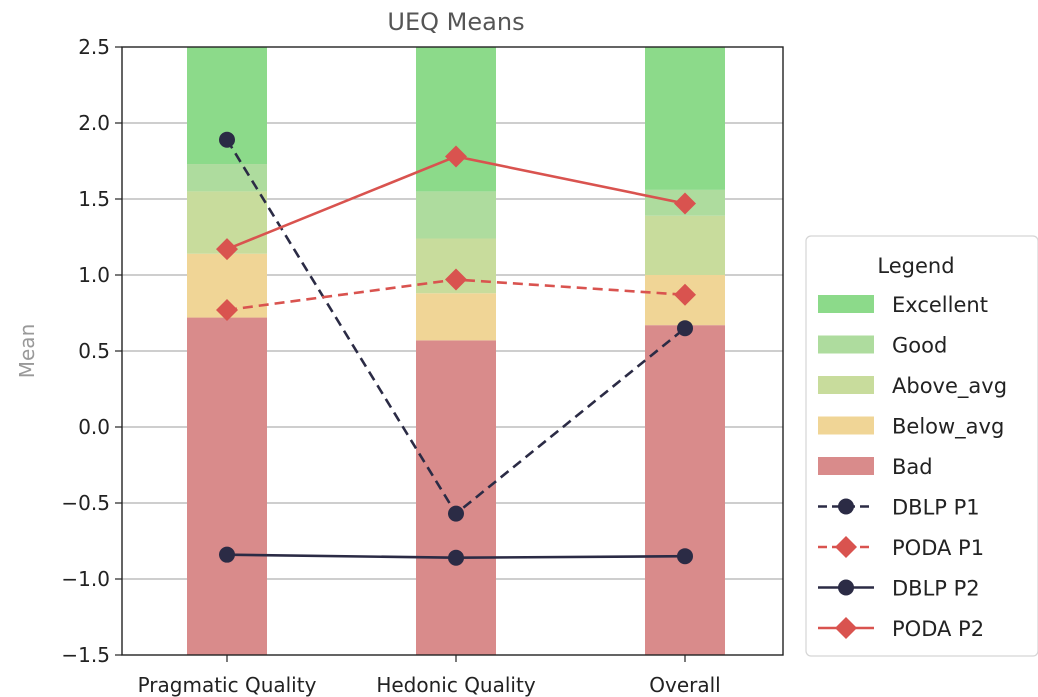  I want to click on y-tick-label: 1.0, so click(94, 275).